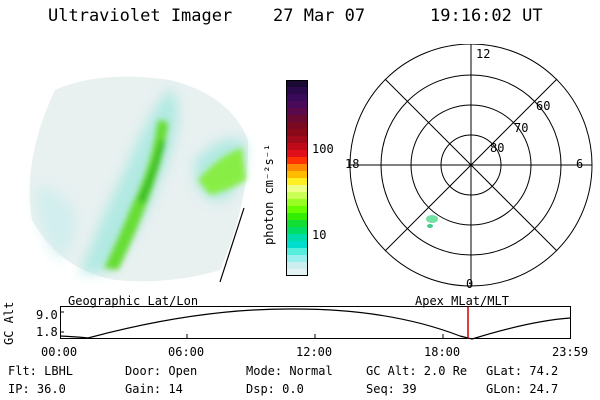 The width and height of the screenshot is (600, 400). Describe the element at coordinates (570, 352) in the screenshot. I see `orbit-x-tick-2359: 23:59` at that location.